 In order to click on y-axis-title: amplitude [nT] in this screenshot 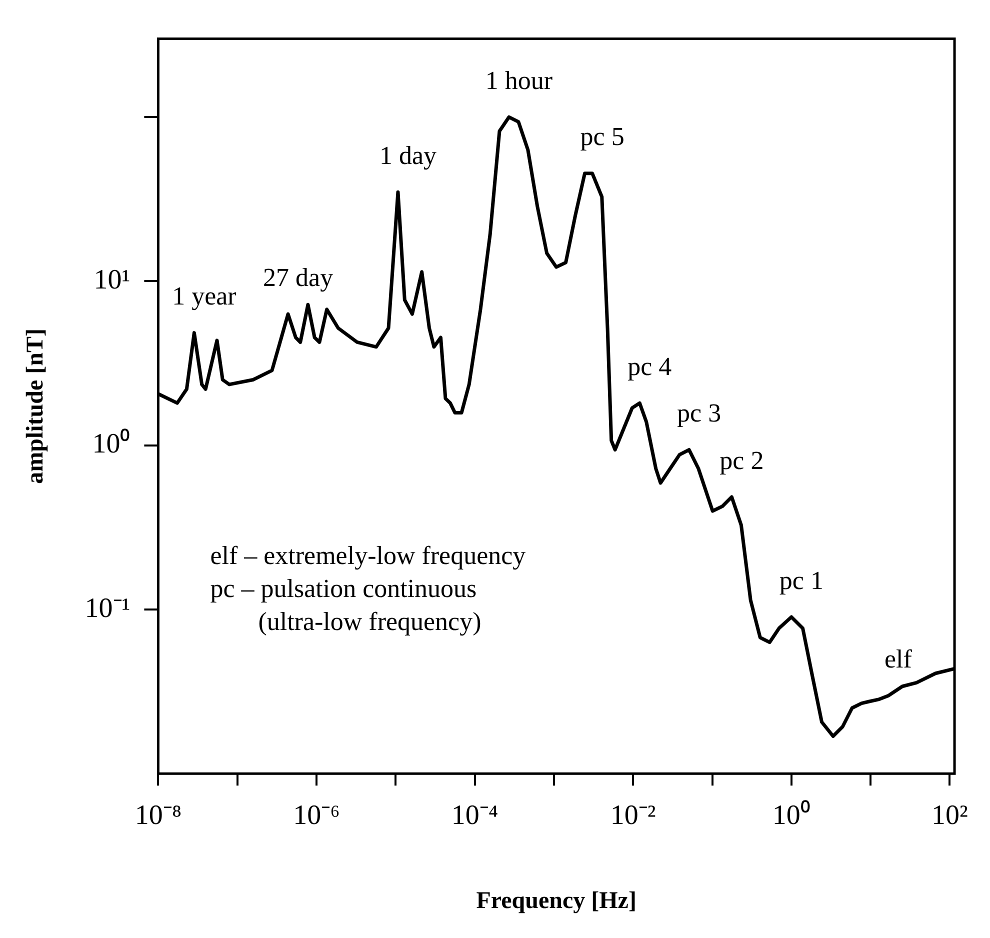, I will do `click(35, 406)`.